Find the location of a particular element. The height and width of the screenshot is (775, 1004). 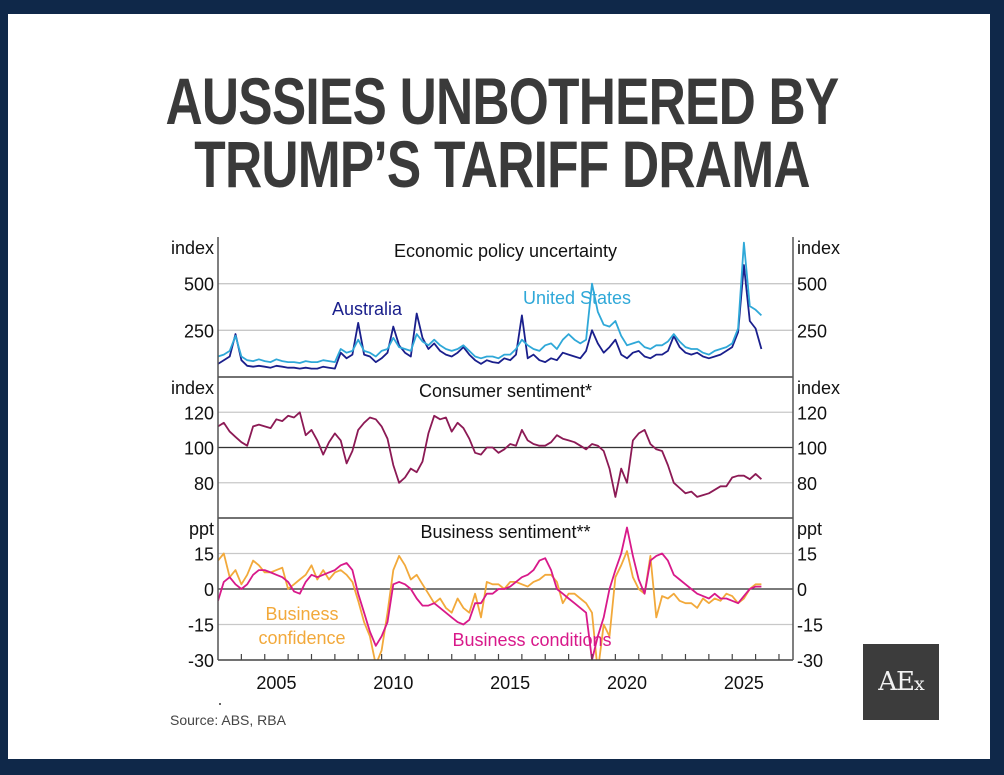

panel-1-ytick-left: 500 is located at coordinates (199, 285).